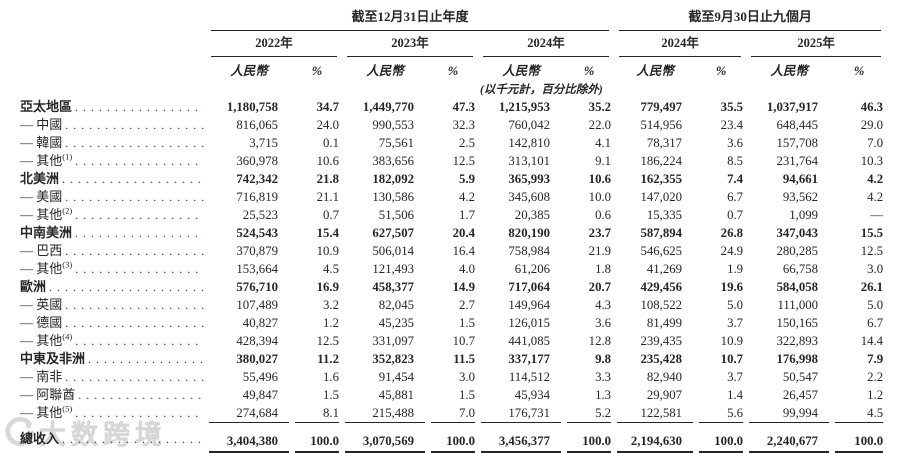 The image size is (900, 453). I want to click on cell-value: 47.3, so click(463, 107).